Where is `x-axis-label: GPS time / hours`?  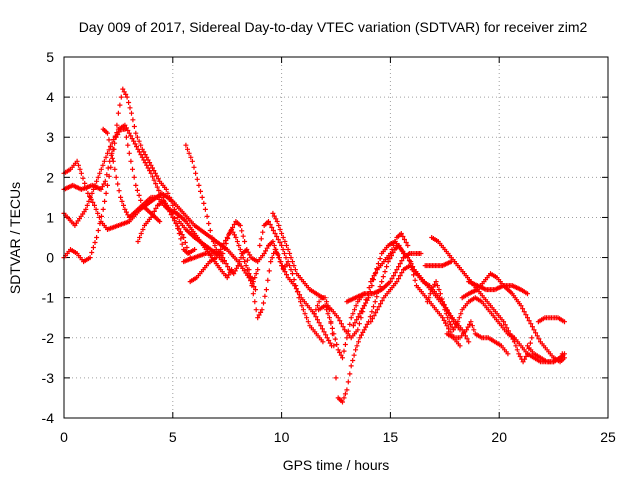
x-axis-label: GPS time / hours is located at coordinates (336, 465).